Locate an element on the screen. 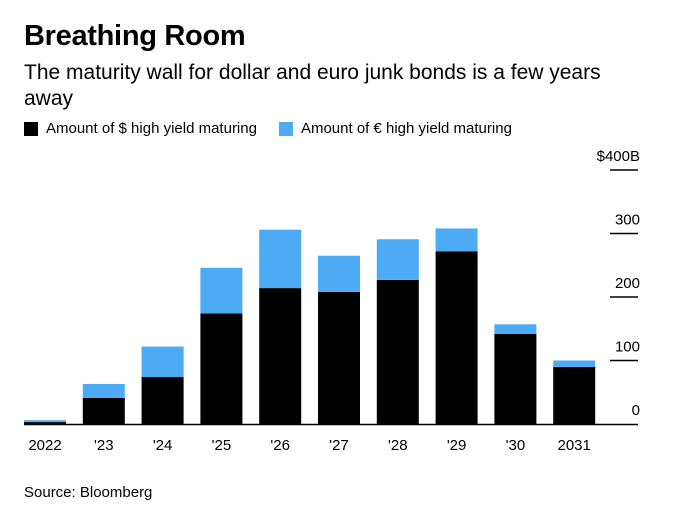  x-tick-label-6: '28 is located at coordinates (398, 445).